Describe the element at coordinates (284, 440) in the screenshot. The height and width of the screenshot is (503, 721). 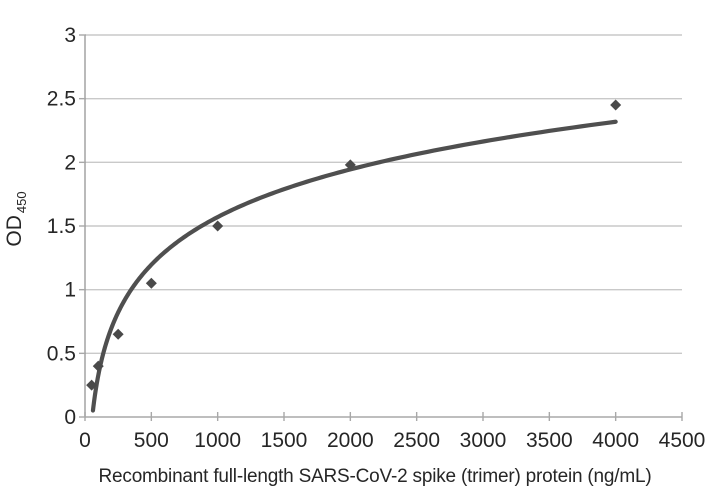
I see `x-tick-label: 1500` at that location.